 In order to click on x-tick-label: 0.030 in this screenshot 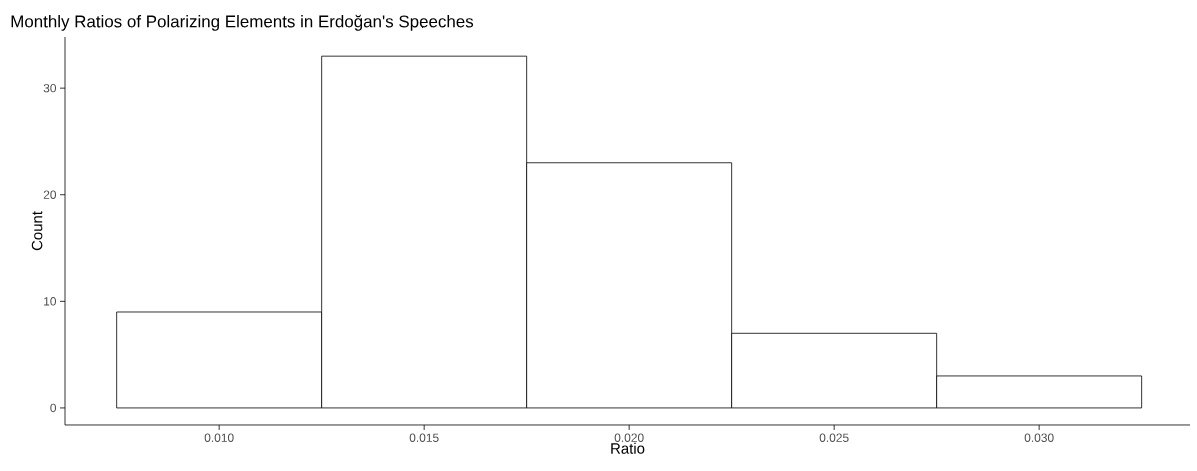, I will do `click(1039, 437)`.